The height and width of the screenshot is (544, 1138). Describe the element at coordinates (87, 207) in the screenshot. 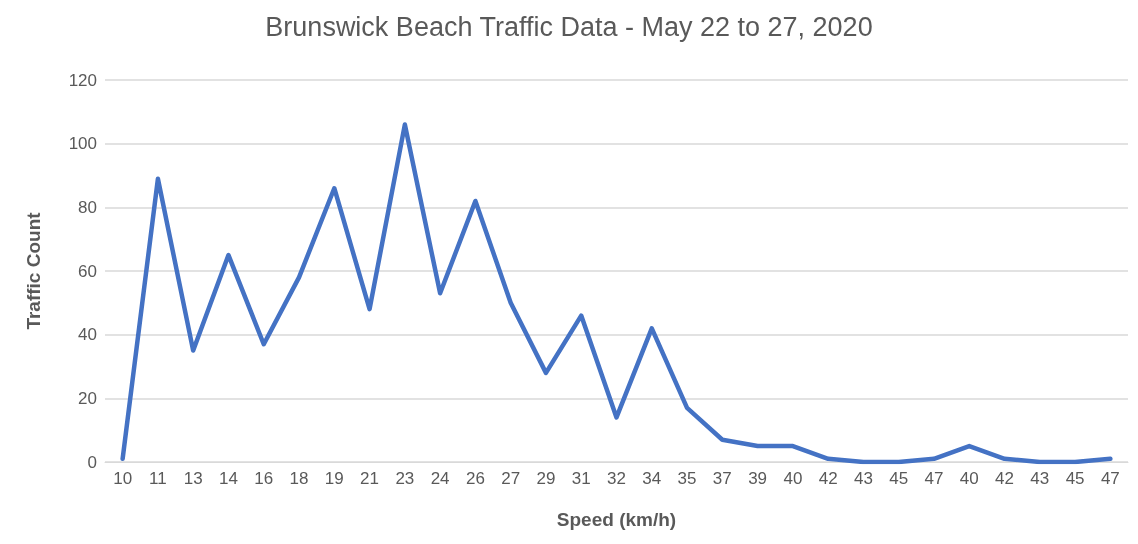

I see `y-tick-label: 80` at that location.